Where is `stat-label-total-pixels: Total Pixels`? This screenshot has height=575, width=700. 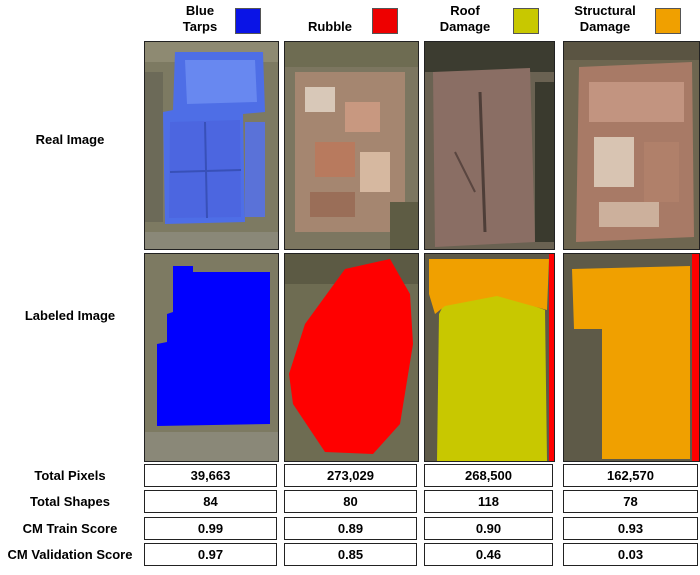 stat-label-total-pixels: Total Pixels is located at coordinates (70, 475).